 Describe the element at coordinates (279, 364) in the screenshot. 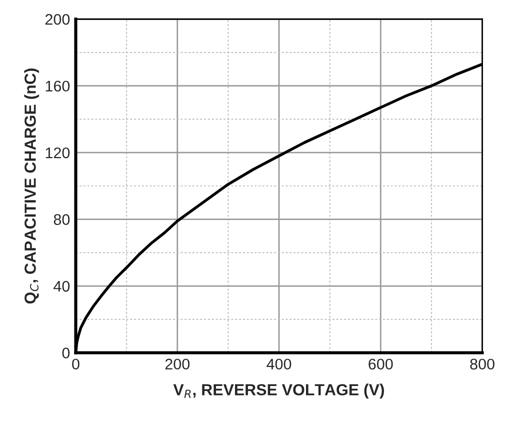

I see `x-tick-label: 400` at that location.